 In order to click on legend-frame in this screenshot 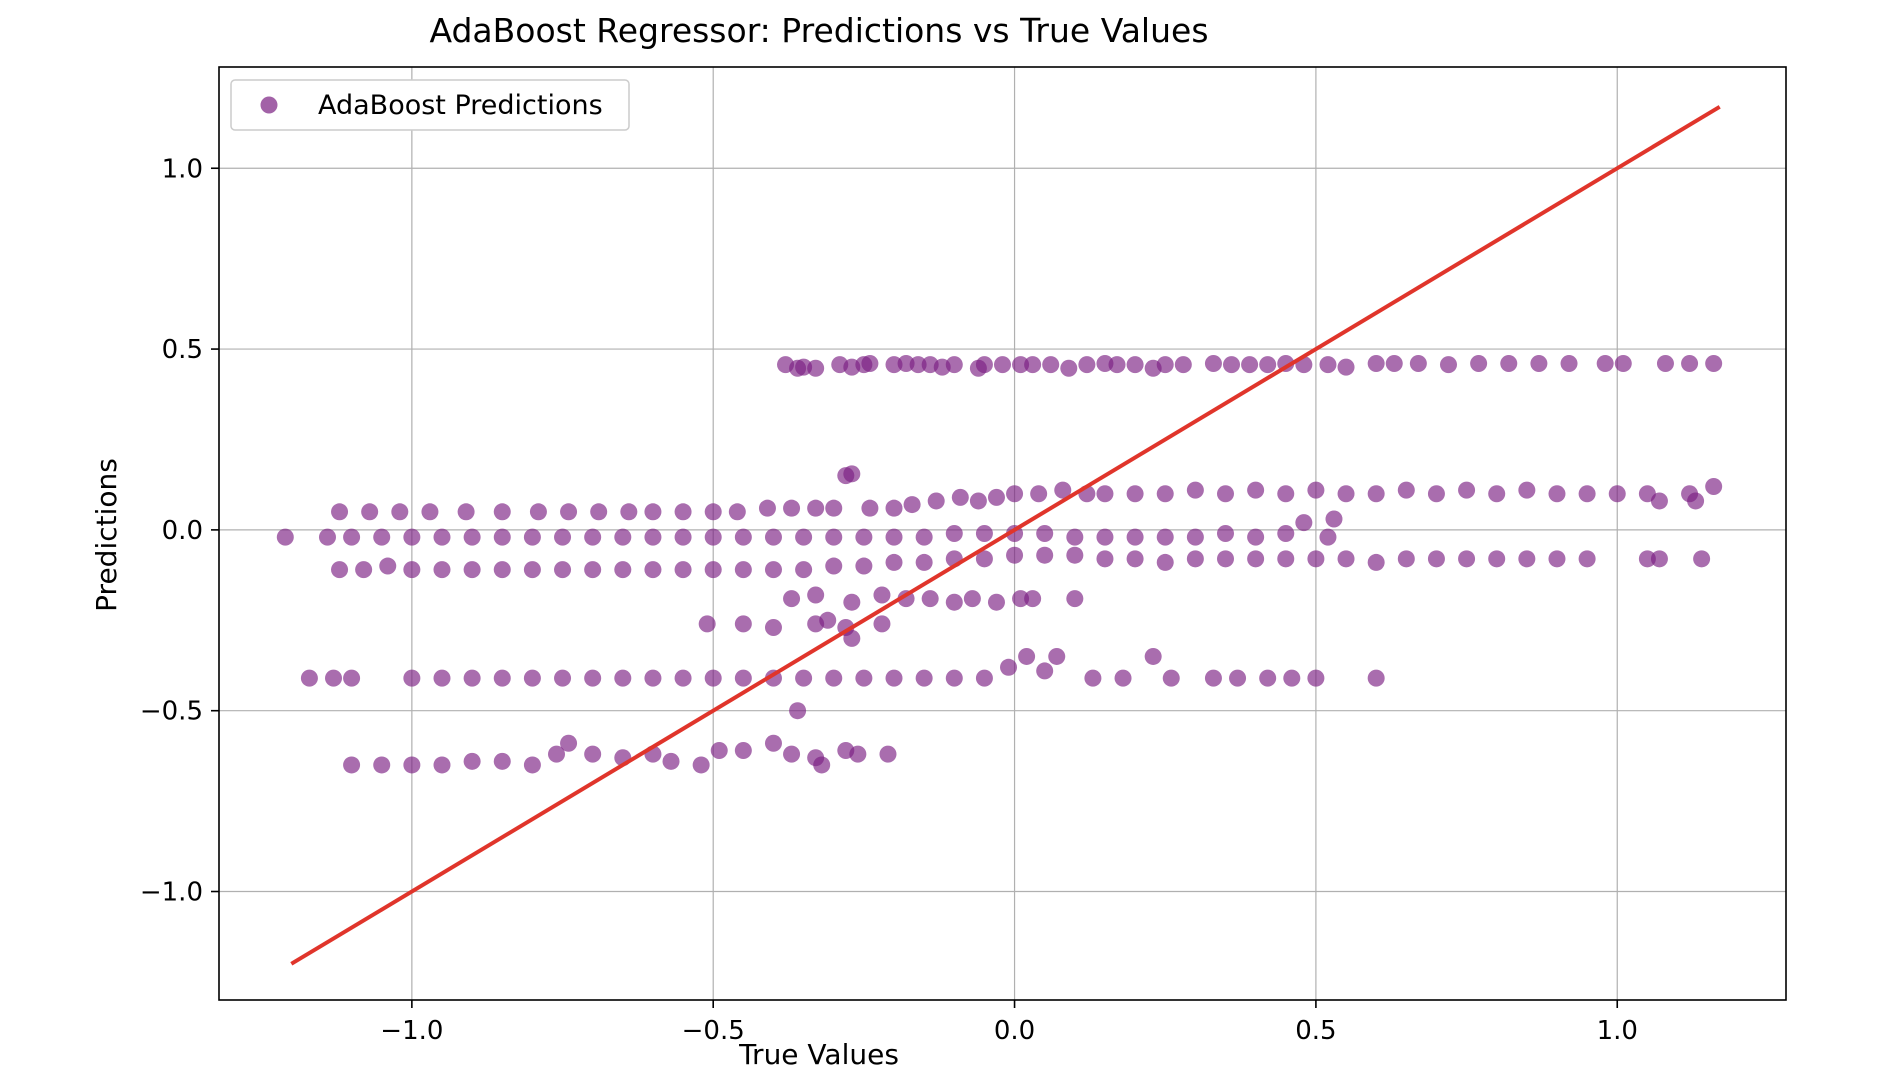, I will do `click(430, 105)`.